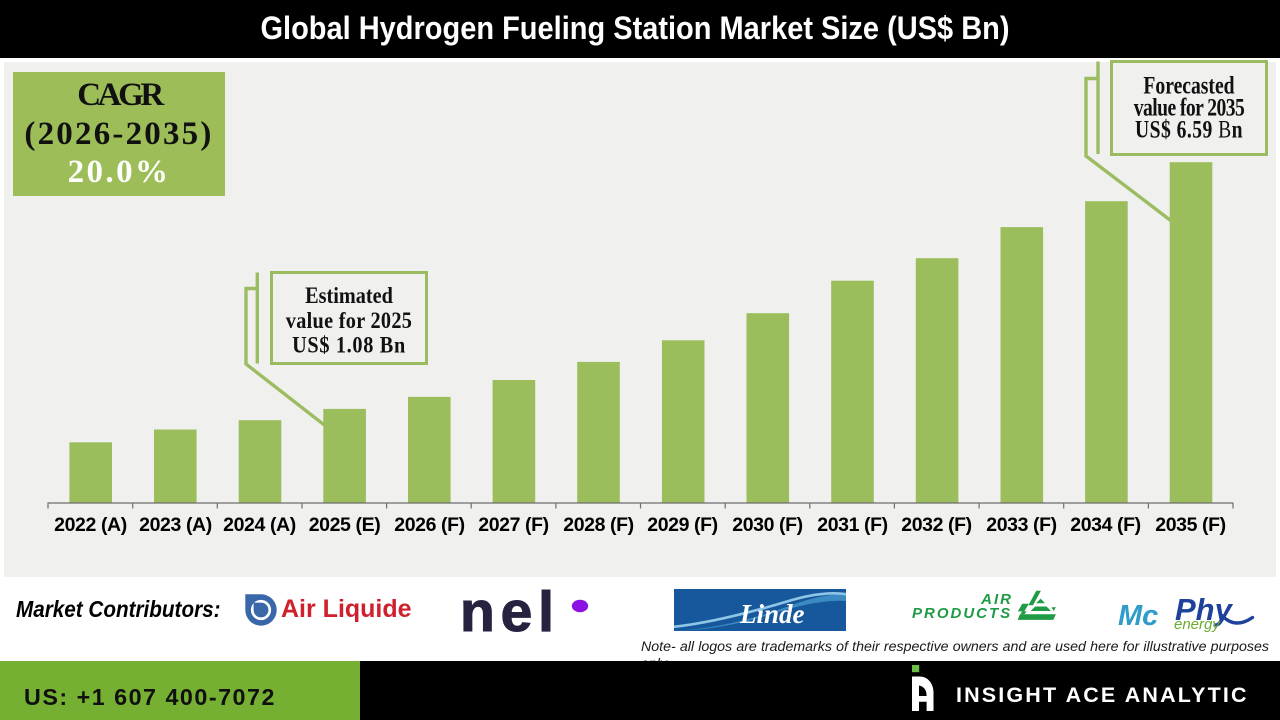 The width and height of the screenshot is (1280, 720). I want to click on svg-text: energy, so click(1197, 624).